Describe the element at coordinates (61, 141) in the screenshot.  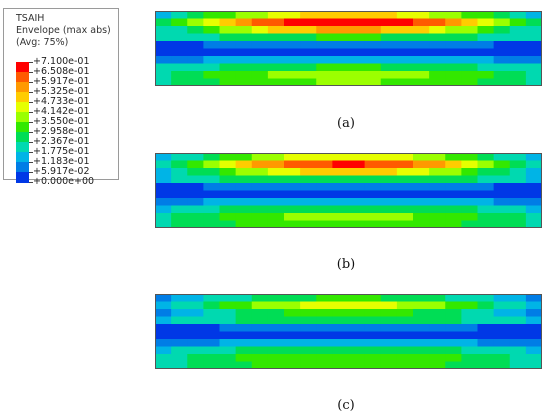
I see `legend-tick-label: +2.367e-01` at that location.